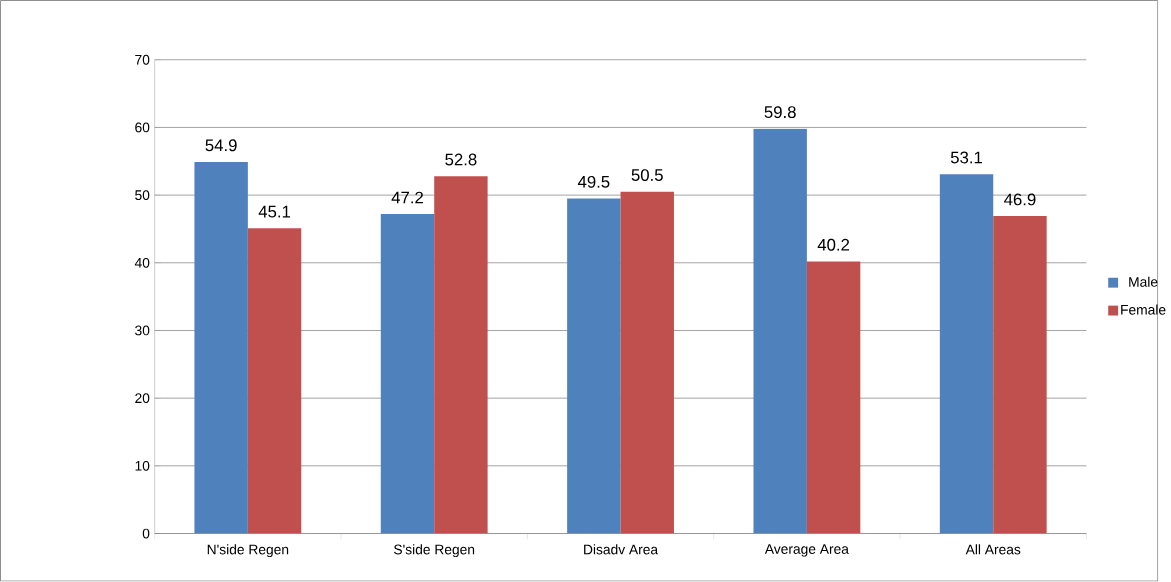 This screenshot has height=582, width=1171. I want to click on y-tick-label: 50, so click(142, 195).